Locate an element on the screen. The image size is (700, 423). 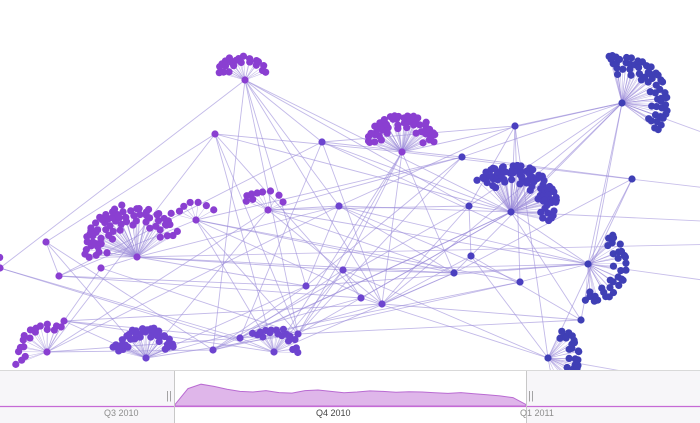
timeline-bar: || || Q3 2010 Q4 2010 Q1 2011 is located at coordinates (350, 396).